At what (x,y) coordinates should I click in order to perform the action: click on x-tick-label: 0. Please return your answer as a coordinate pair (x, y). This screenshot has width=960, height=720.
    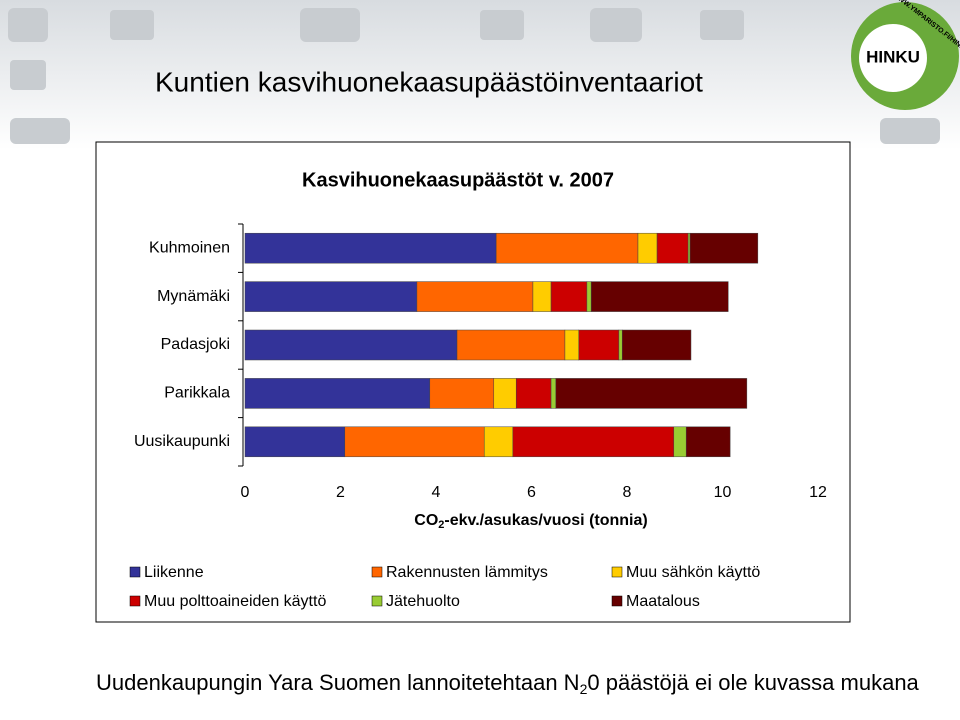
    Looking at the image, I should click on (245, 492).